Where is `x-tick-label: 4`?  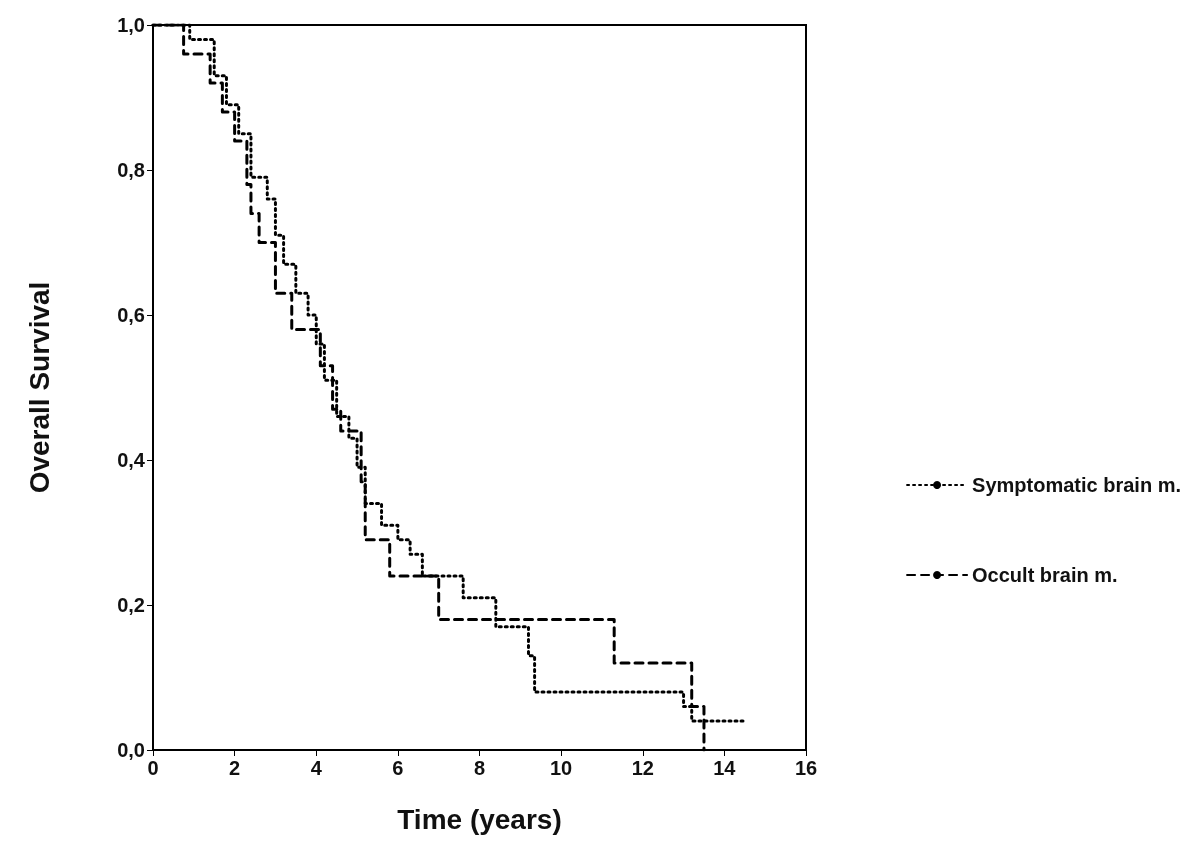 x-tick-label: 4 is located at coordinates (316, 768).